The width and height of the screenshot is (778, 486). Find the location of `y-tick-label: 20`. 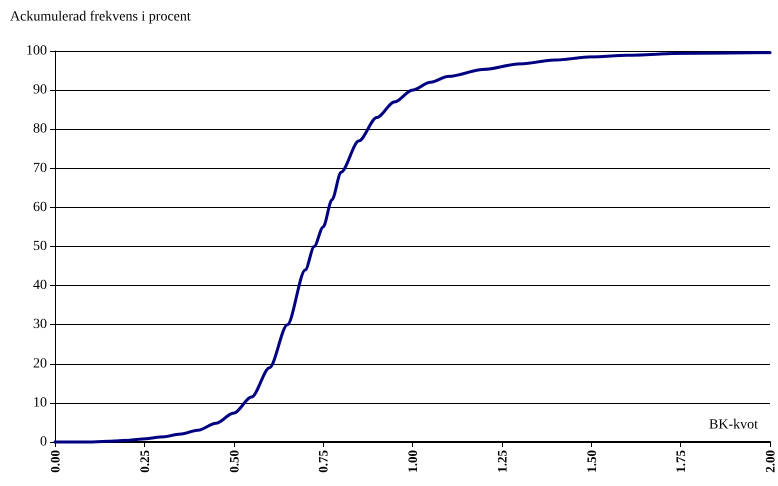

y-tick-label: 20 is located at coordinates (40, 364).